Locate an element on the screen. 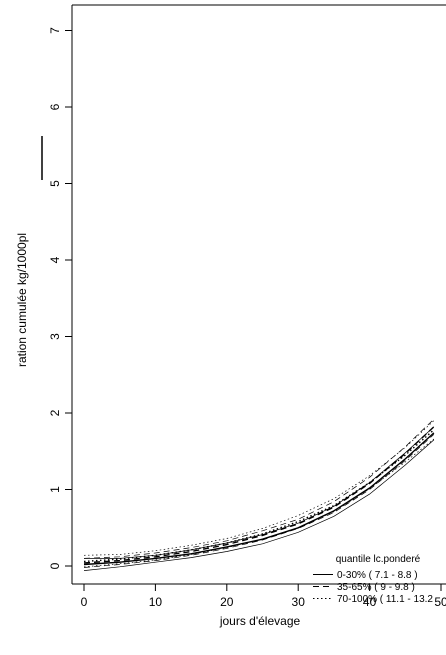  legend-label-1: 0-30% ( 7.1 - 8.8 ) is located at coordinates (377, 575).